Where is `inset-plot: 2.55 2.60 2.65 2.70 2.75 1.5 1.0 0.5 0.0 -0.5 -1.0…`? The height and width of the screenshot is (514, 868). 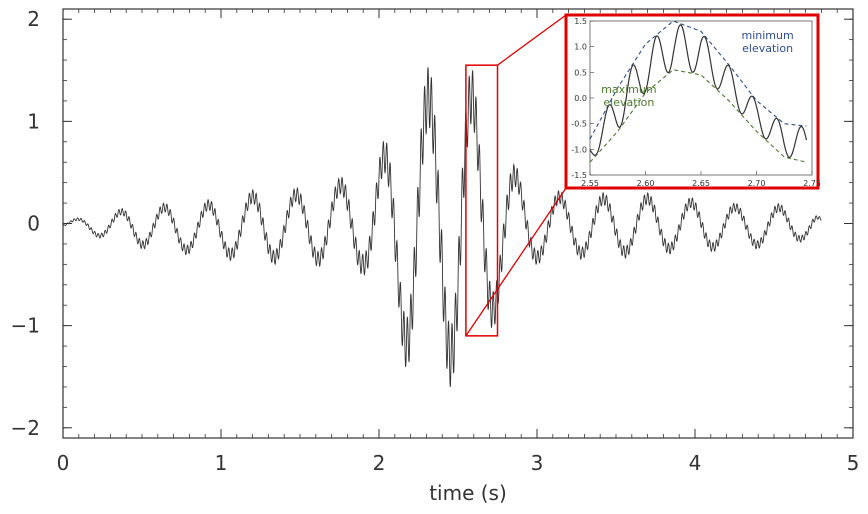
inset-plot: 2.55 2.60 2.65 2.70 2.75 1.5 1.0 0.5 0.0 -0.5 -1.0… is located at coordinates (692, 101).